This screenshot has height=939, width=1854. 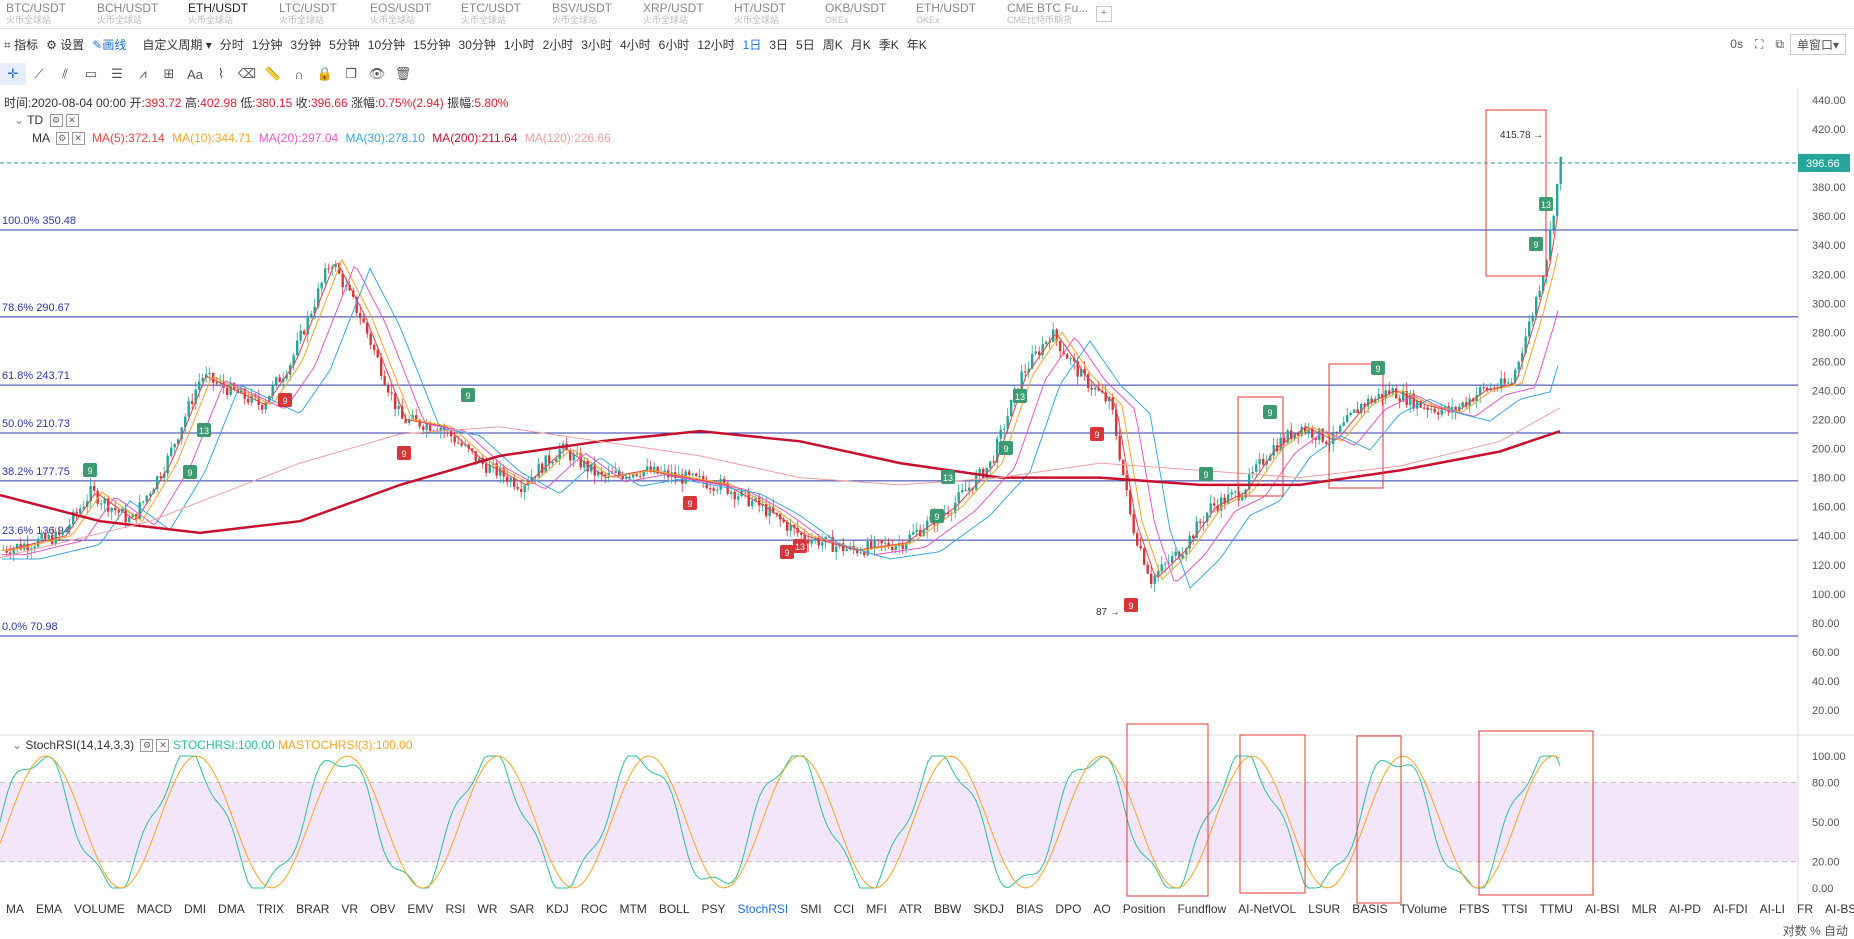 I want to click on snapshot-icon: ⧉, so click(x=1779, y=43).